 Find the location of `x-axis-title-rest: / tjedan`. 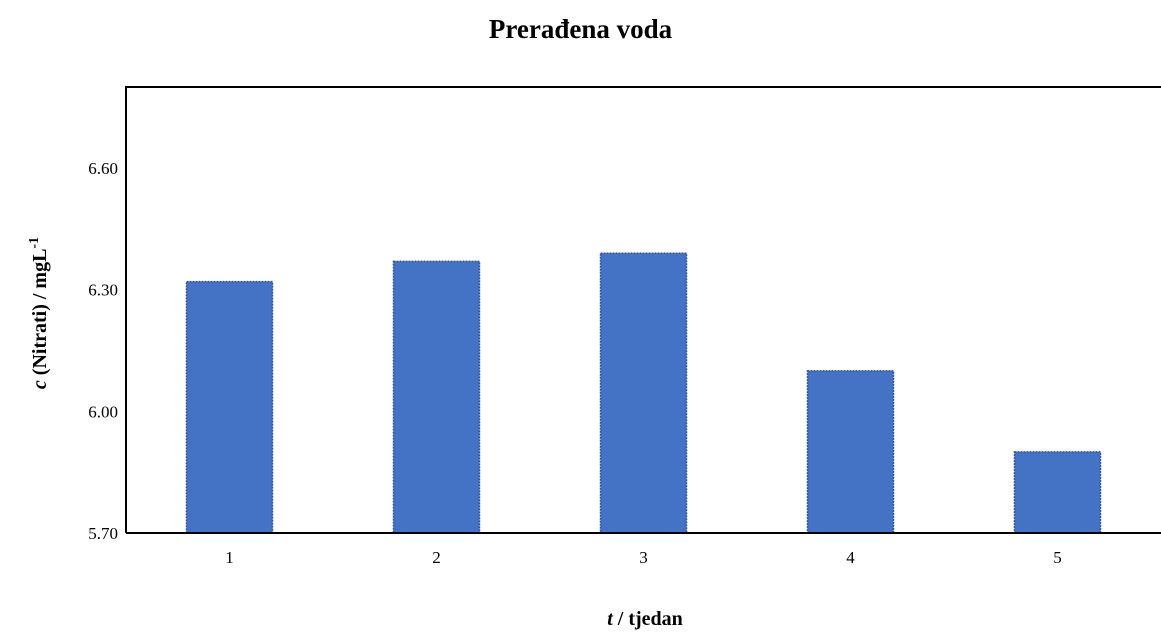

x-axis-title-rest: / tjedan is located at coordinates (648, 619).